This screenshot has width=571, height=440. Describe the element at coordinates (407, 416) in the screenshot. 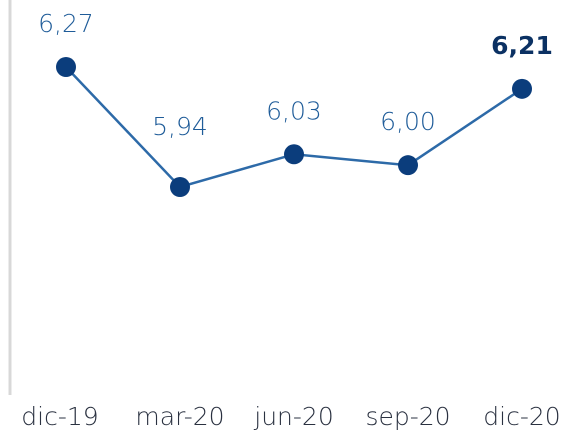

I see `x-tick-label: sep-20` at that location.